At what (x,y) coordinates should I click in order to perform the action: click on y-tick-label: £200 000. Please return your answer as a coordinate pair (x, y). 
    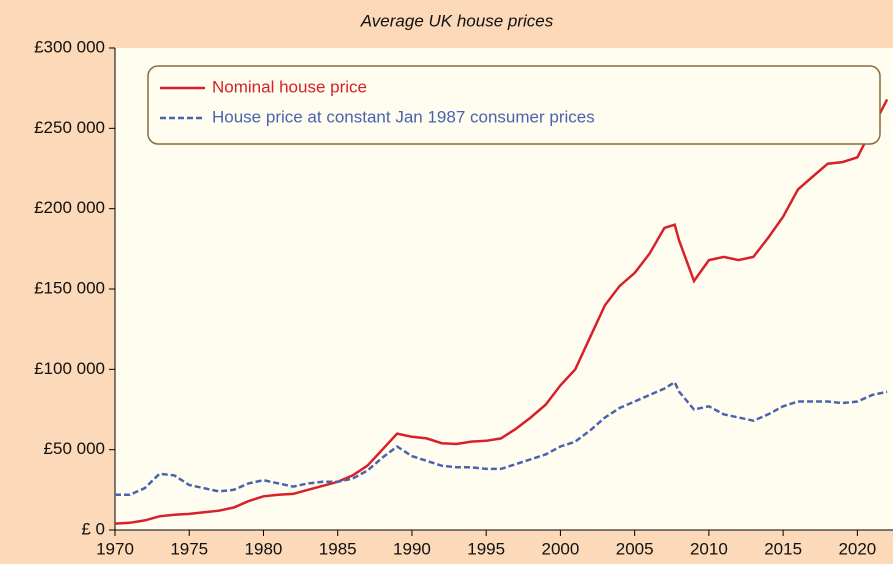
    Looking at the image, I should click on (69, 207).